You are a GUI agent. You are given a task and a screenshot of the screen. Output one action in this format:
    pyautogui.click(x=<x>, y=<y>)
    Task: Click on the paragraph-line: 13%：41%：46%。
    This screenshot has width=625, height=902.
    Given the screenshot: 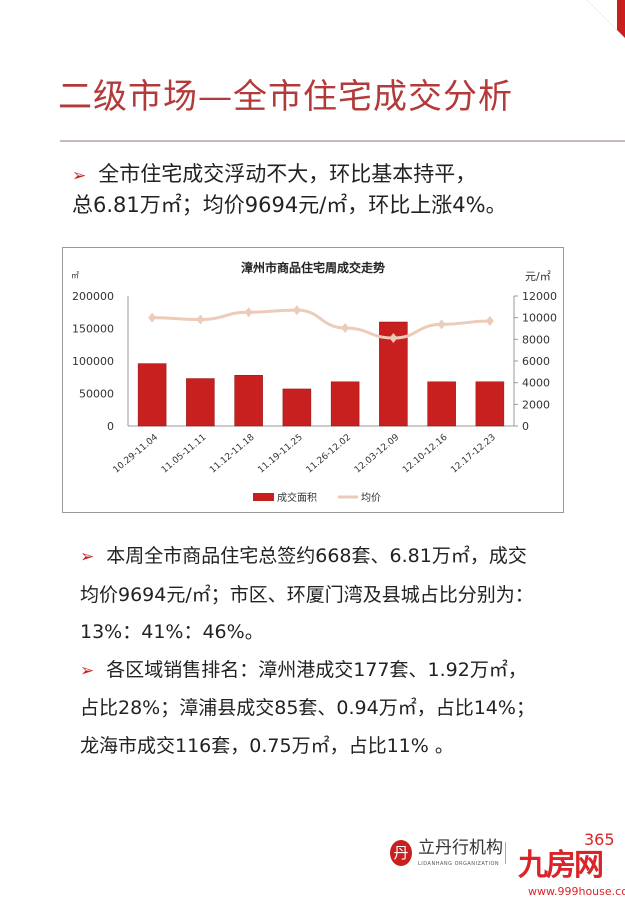 What is the action you would take?
    pyautogui.click(x=172, y=632)
    